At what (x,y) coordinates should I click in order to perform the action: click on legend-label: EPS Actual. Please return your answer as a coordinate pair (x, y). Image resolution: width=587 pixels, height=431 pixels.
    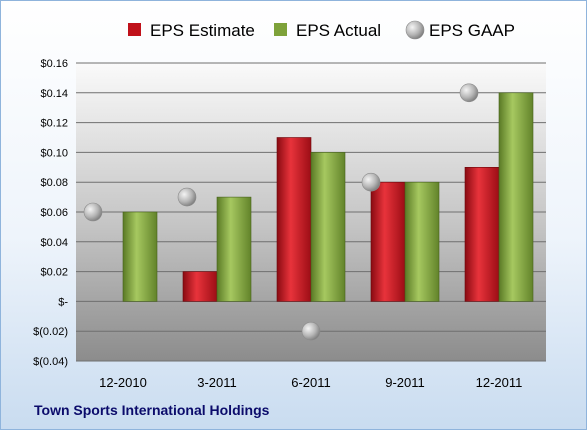
    Looking at the image, I should click on (338, 30).